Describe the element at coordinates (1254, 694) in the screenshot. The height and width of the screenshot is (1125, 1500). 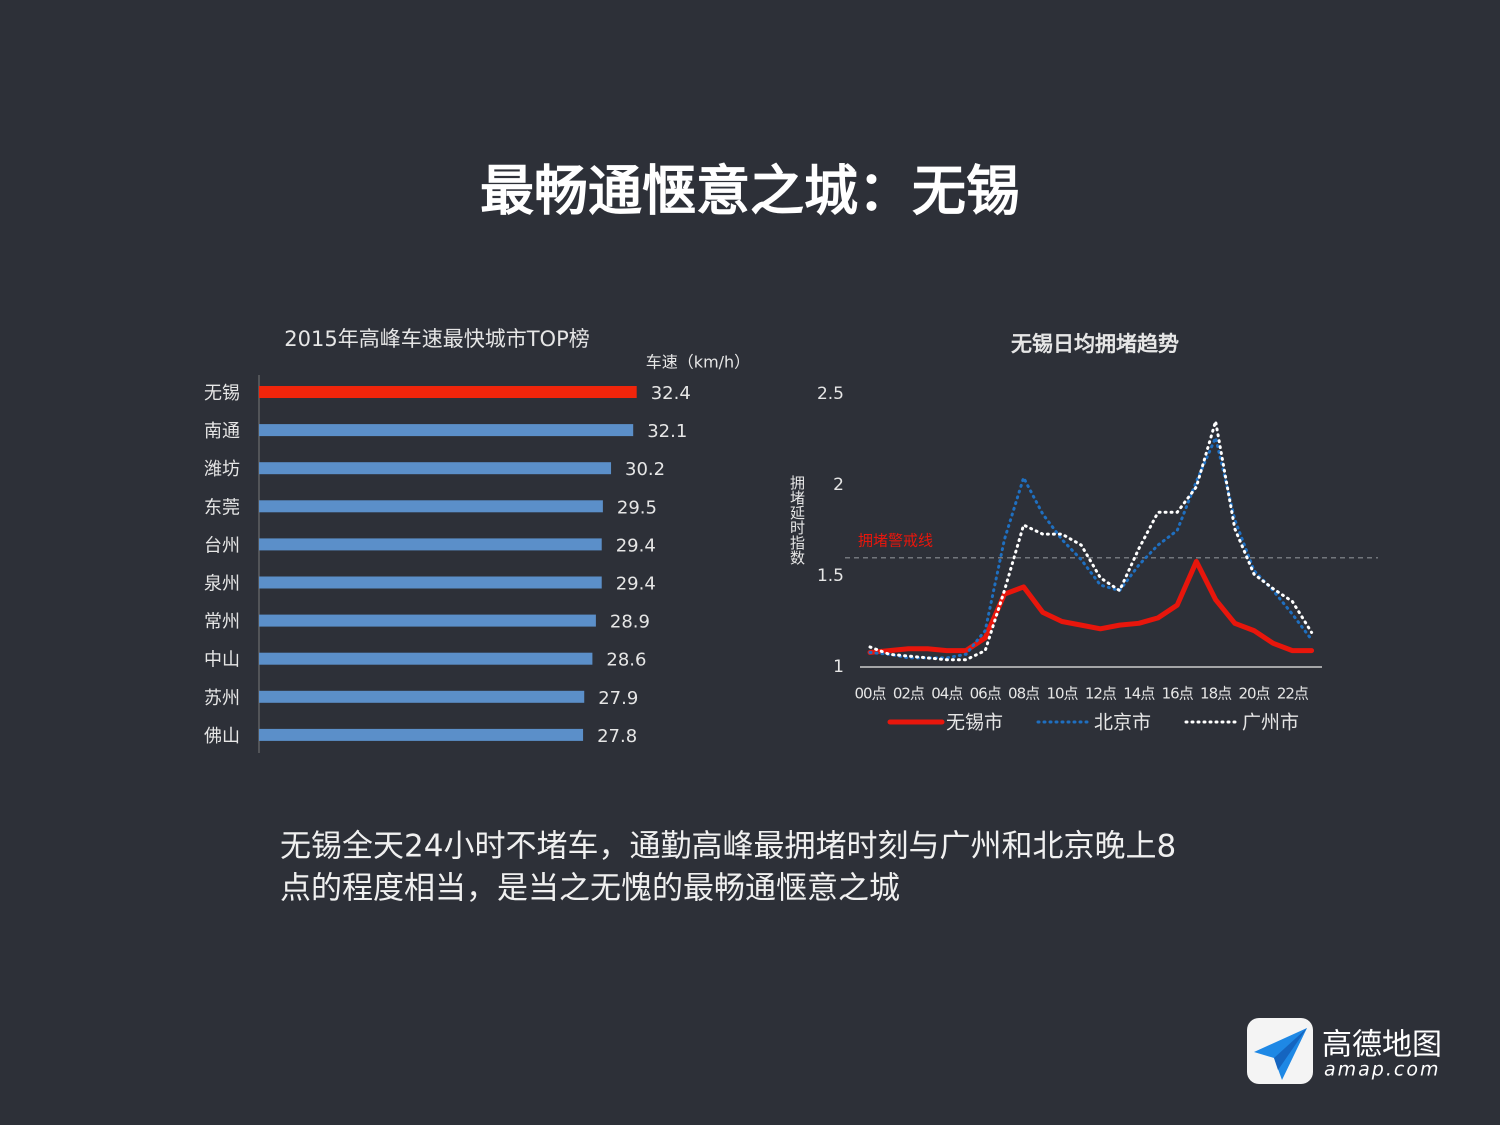
I see `x-tick-label: 20点` at that location.